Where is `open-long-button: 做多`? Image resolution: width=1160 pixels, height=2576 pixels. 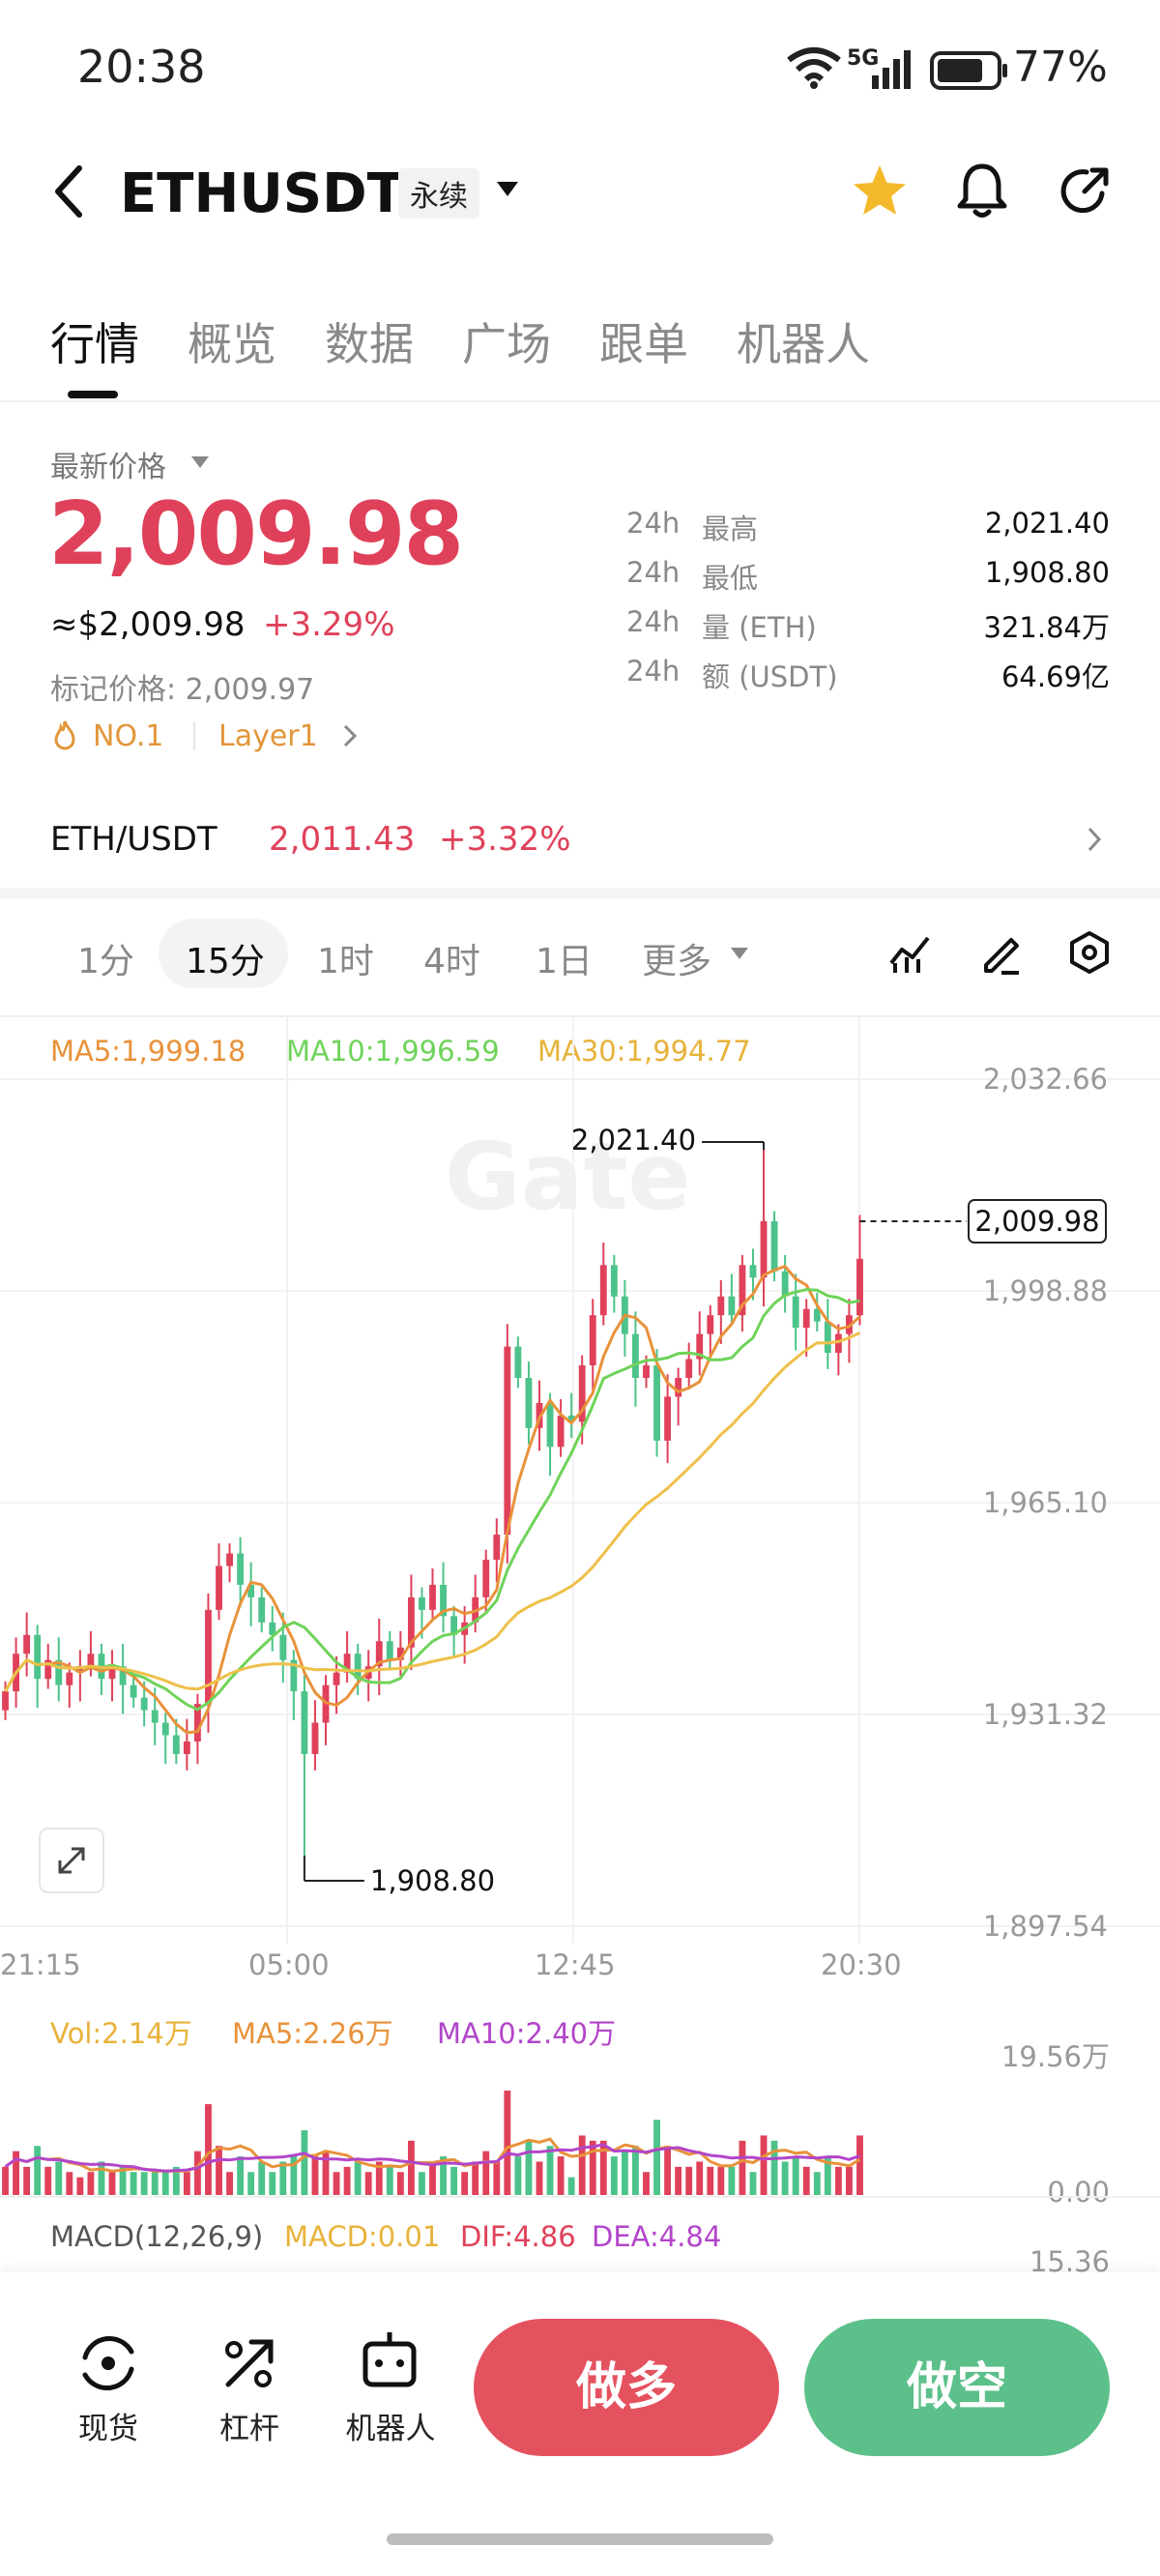
open-long-button: 做多 is located at coordinates (626, 2387).